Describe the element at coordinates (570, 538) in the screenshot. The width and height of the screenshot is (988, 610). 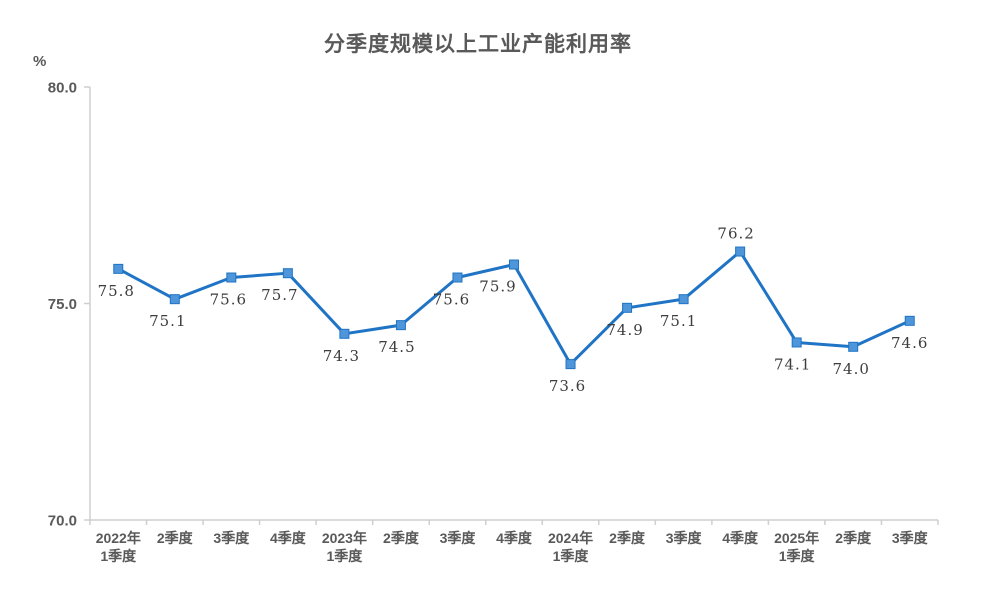
I see `x-axis-category-label: 2024年` at that location.